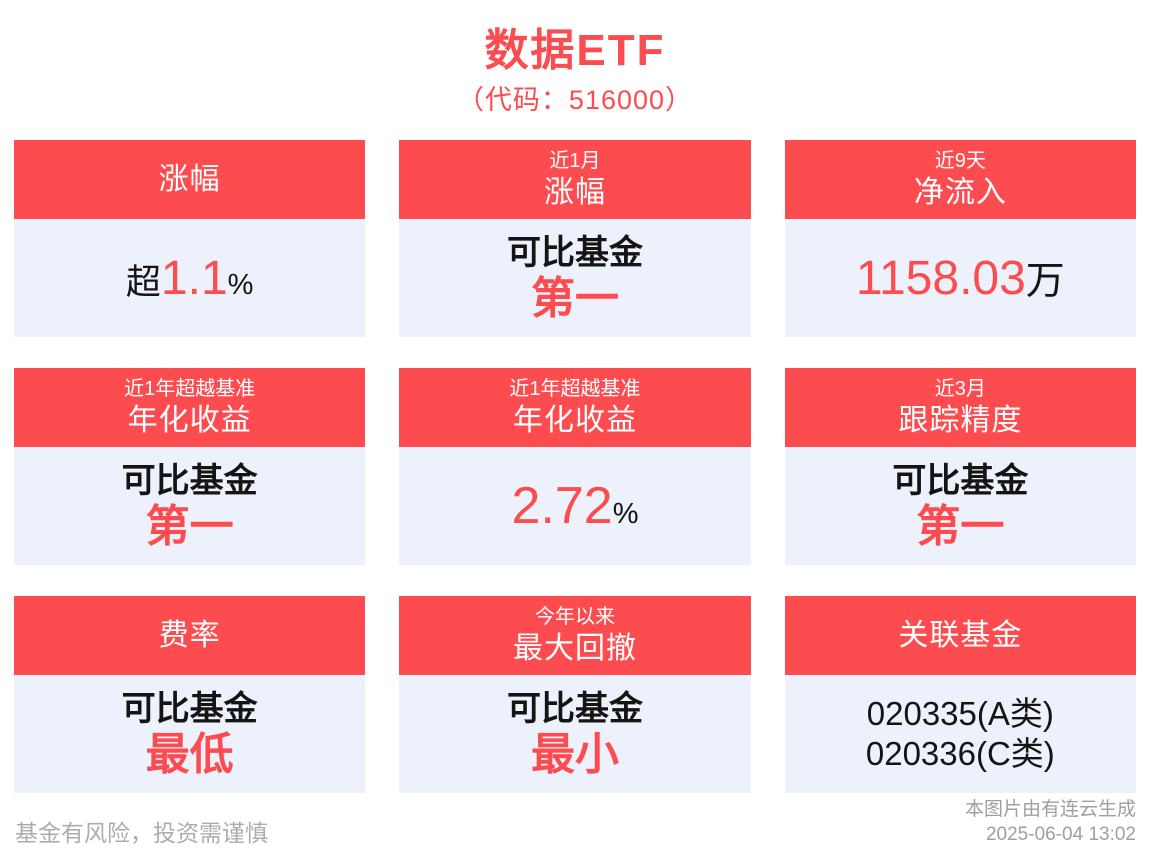 The width and height of the screenshot is (1150, 860). I want to click on card-linked-funds: 关联基金 020335(A类) 020336(C类), so click(960, 694).